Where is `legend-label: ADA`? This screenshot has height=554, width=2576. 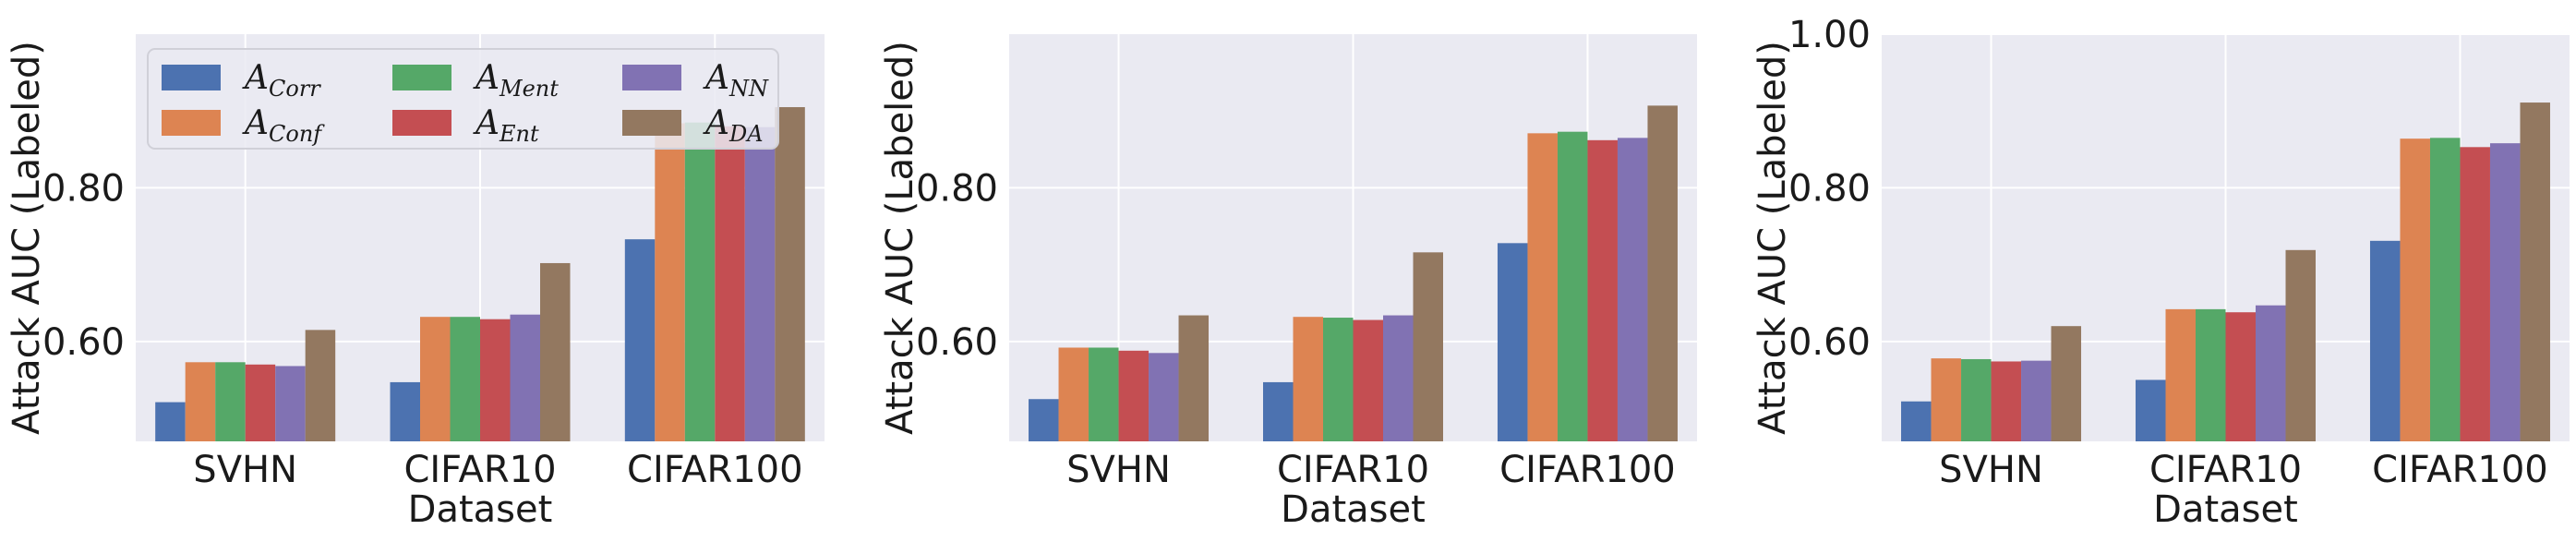 legend-label: ADA is located at coordinates (733, 125).